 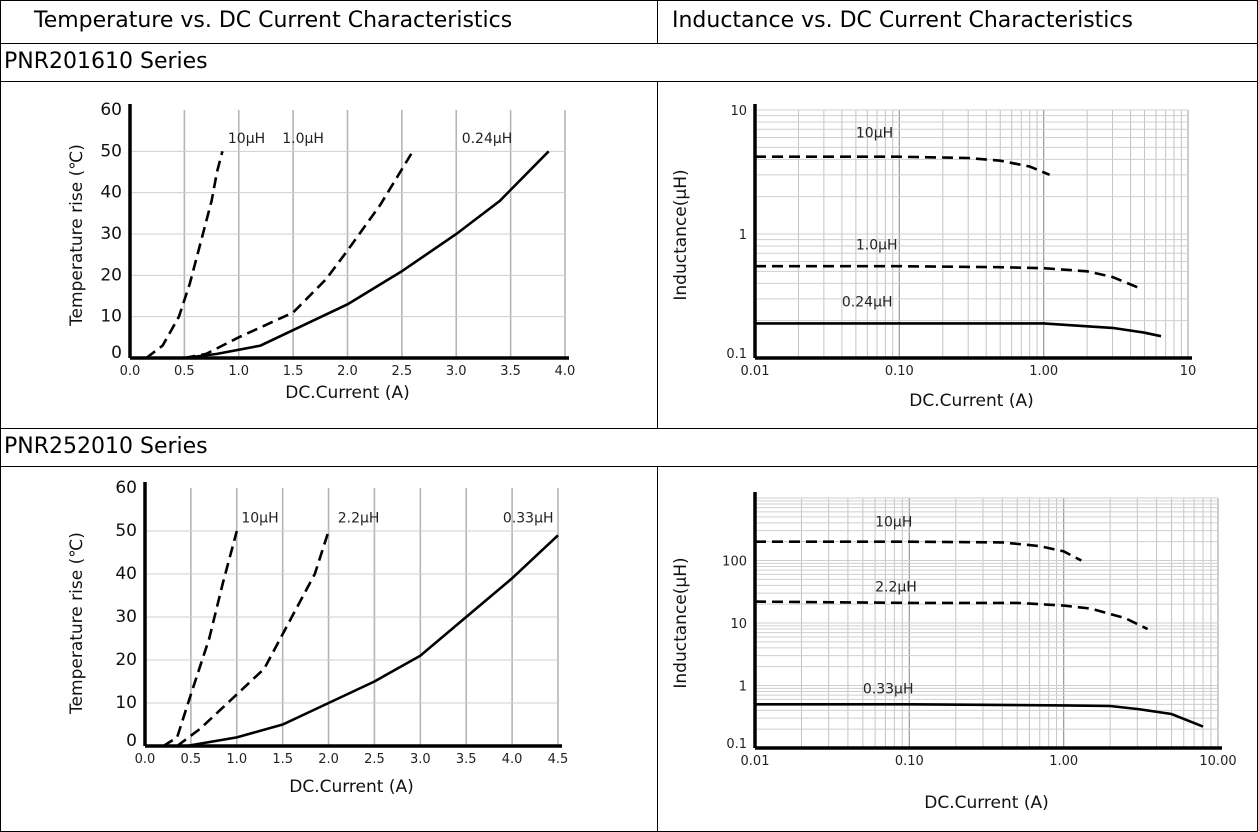 What do you see at coordinates (1217, 761) in the screenshot?
I see `x-tick-label: 10.00` at bounding box center [1217, 761].